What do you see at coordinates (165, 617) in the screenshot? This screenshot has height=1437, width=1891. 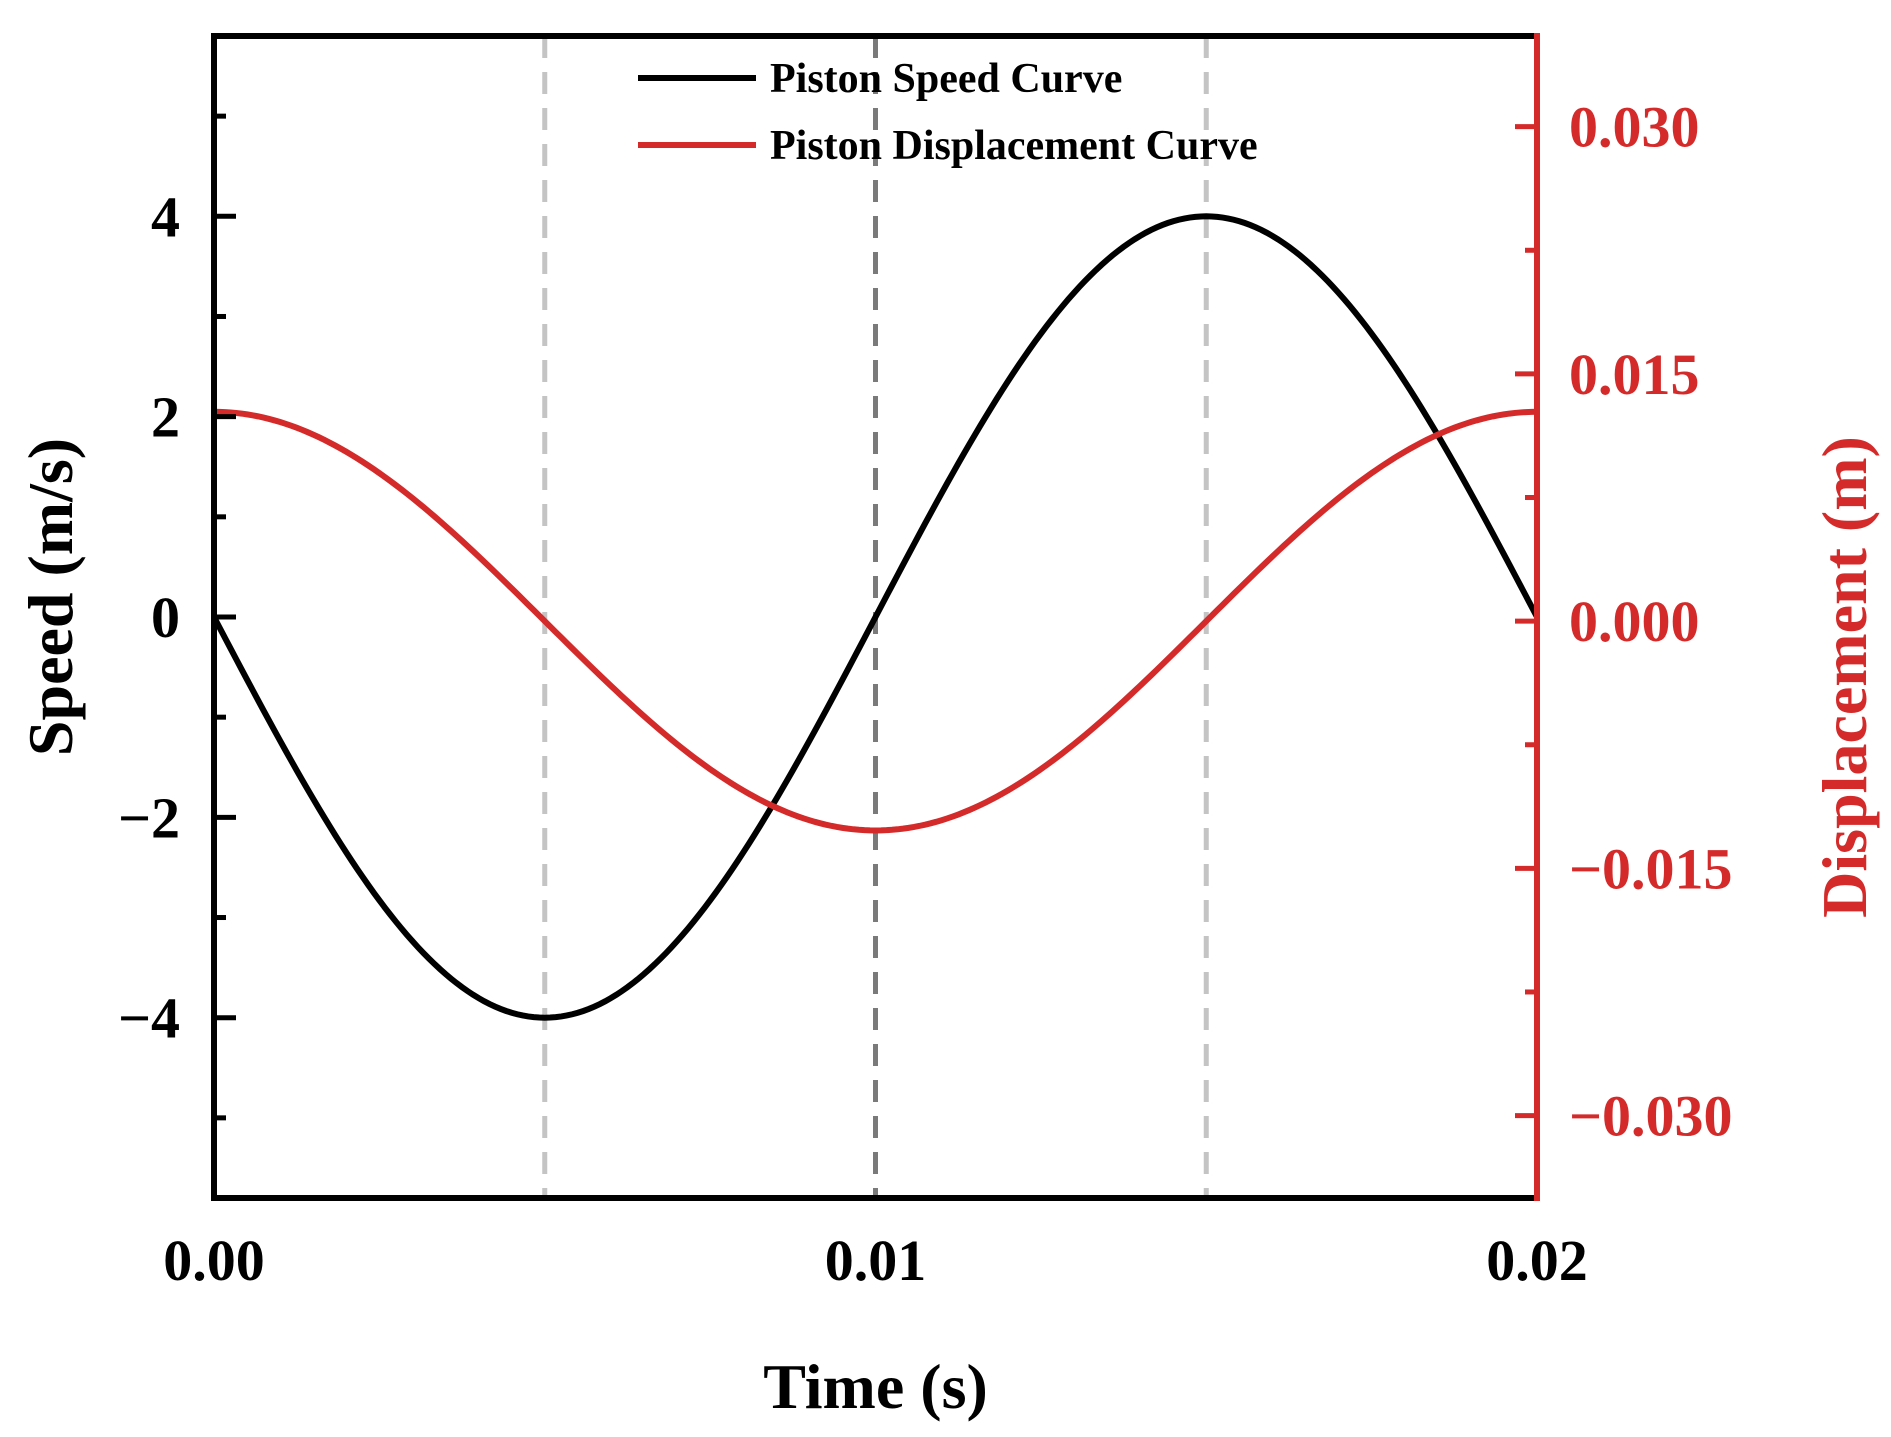 I see `y-left-tick-label: 0` at bounding box center [165, 617].